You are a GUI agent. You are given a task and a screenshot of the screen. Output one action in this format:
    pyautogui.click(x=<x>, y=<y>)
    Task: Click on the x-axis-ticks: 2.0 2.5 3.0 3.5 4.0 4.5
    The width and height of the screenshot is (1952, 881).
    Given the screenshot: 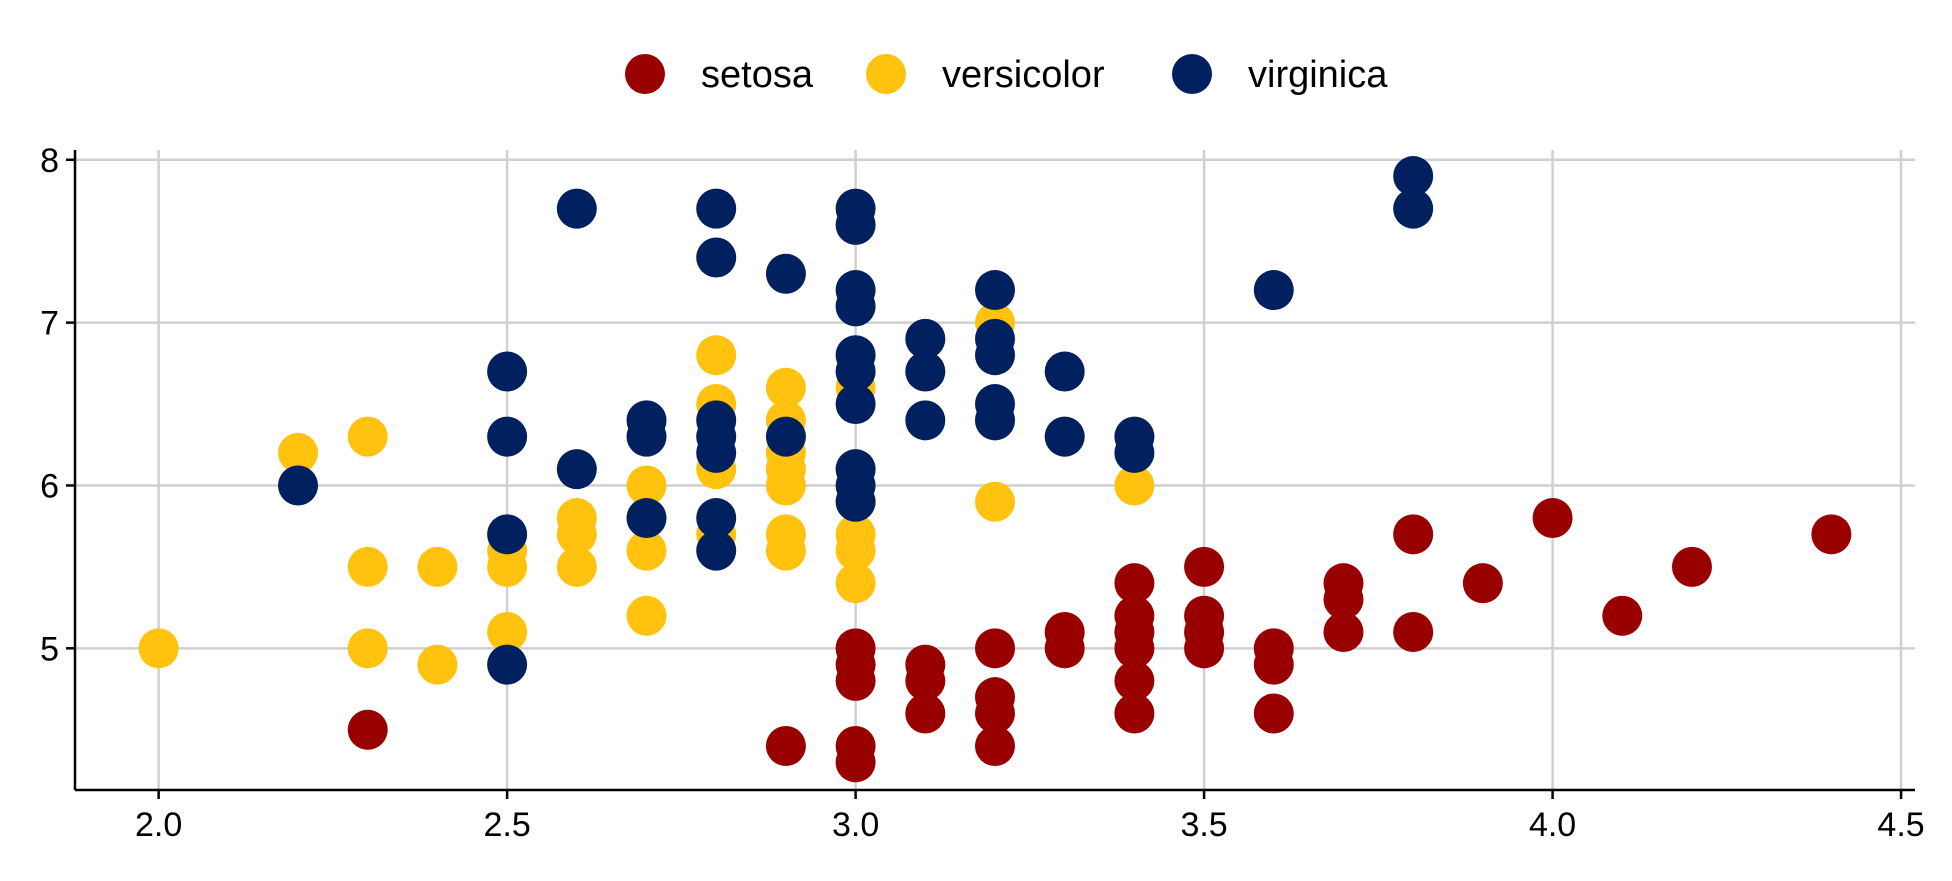 What is the action you would take?
    pyautogui.click(x=1030, y=817)
    